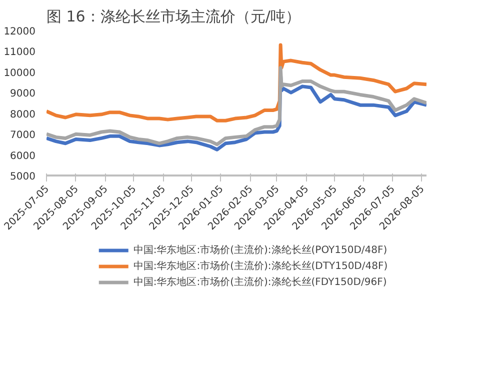 The width and height of the screenshot is (485, 392). What do you see at coordinates (23, 136) in the screenshot?
I see `y-tick-label: 7000` at bounding box center [23, 136].